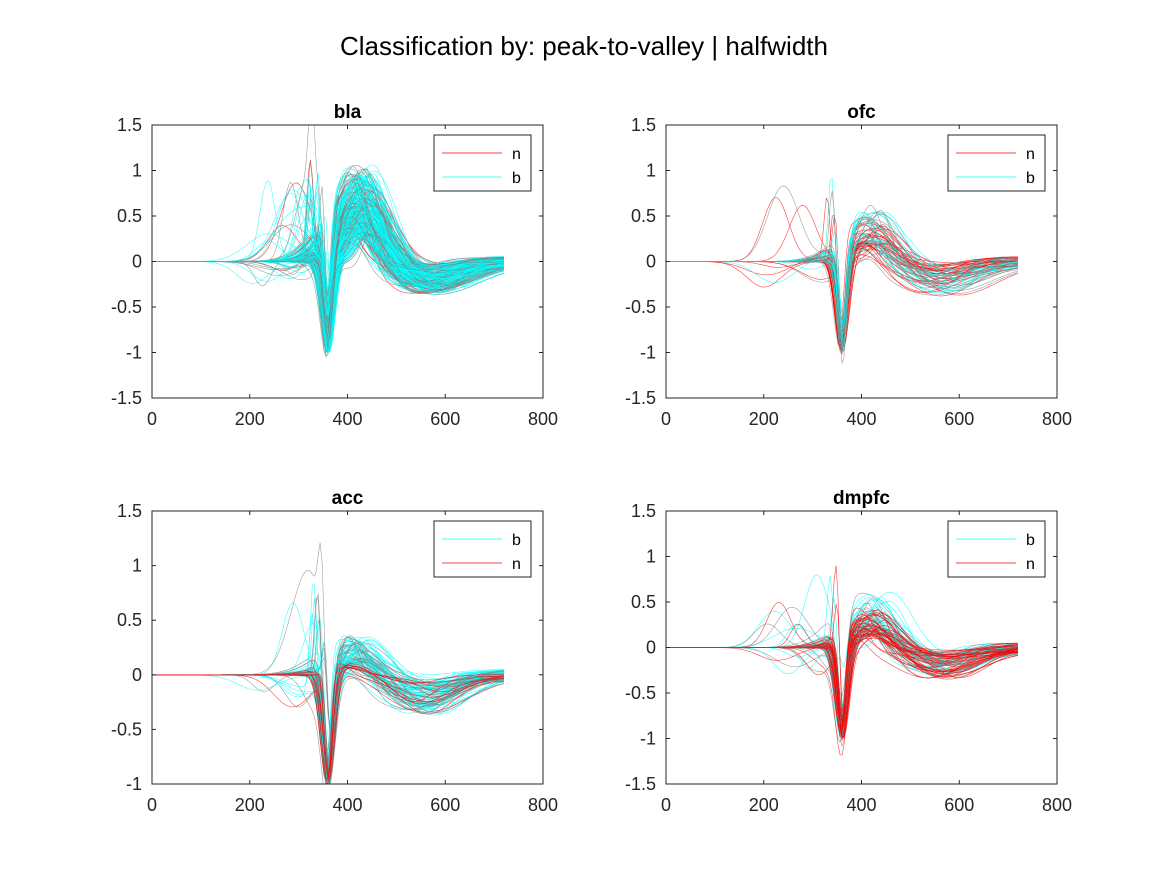 The width and height of the screenshot is (1167, 875). I want to click on subplot-ofc: 0 200 400 600 800 1.5 1 0.5 0 -0.5 -1 -1.5 ofc nb, so click(848, 265).